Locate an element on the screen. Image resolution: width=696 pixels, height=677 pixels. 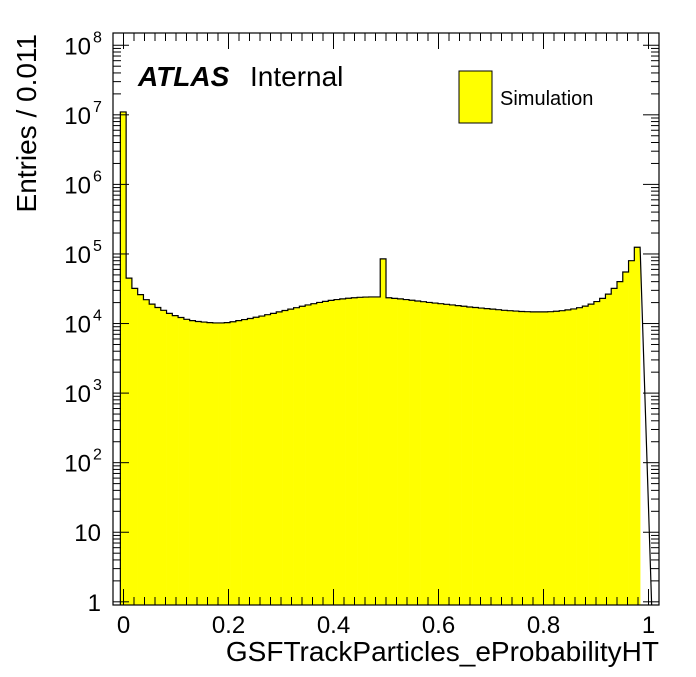
y-tick-label: 1 is located at coordinates (94, 603).